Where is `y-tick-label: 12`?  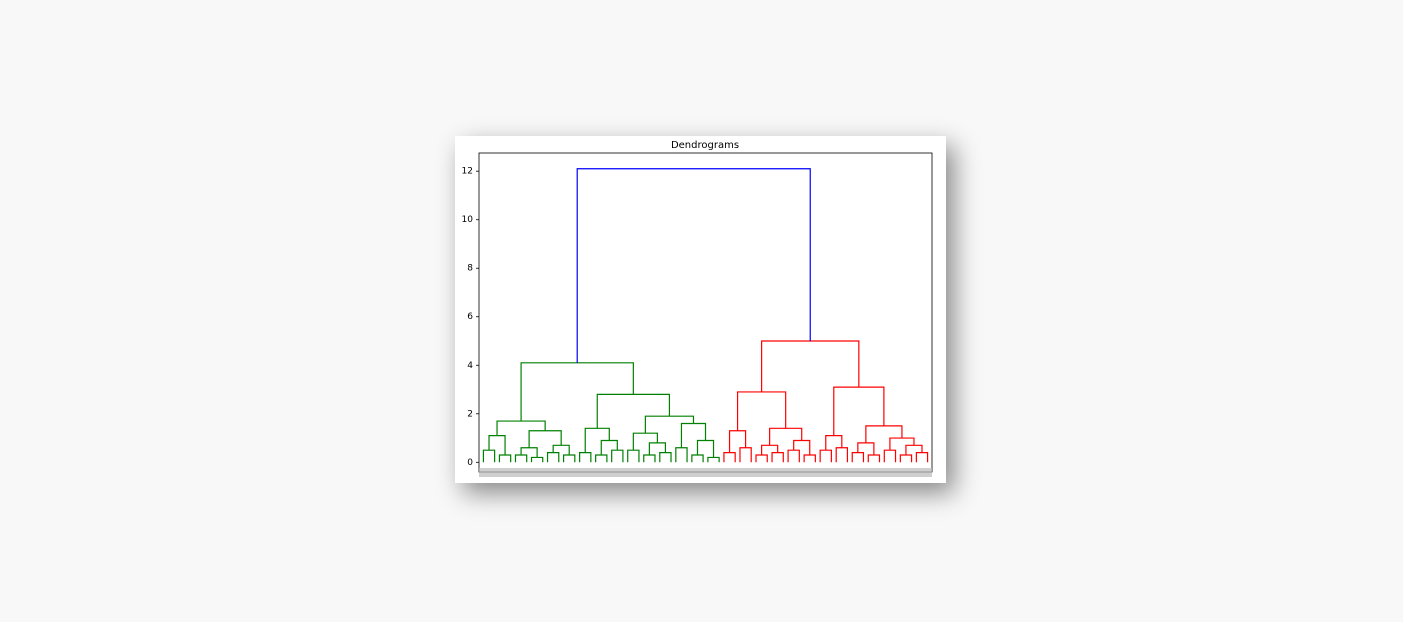
y-tick-label: 12 is located at coordinates (467, 172).